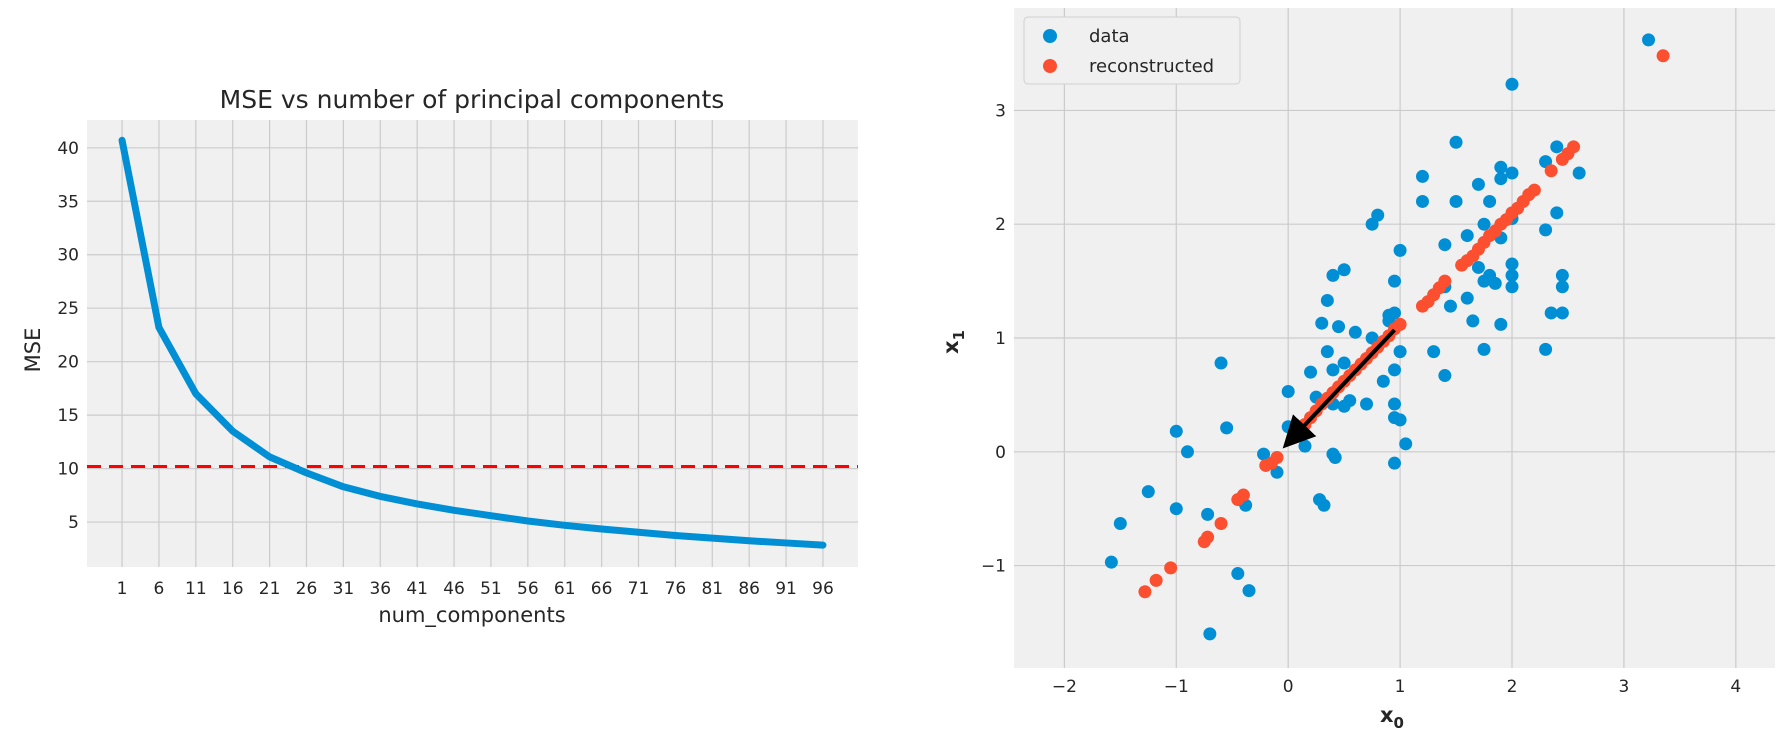 This screenshot has width=1788, height=737. I want to click on mse-x-tick-label: 56, so click(528, 589).